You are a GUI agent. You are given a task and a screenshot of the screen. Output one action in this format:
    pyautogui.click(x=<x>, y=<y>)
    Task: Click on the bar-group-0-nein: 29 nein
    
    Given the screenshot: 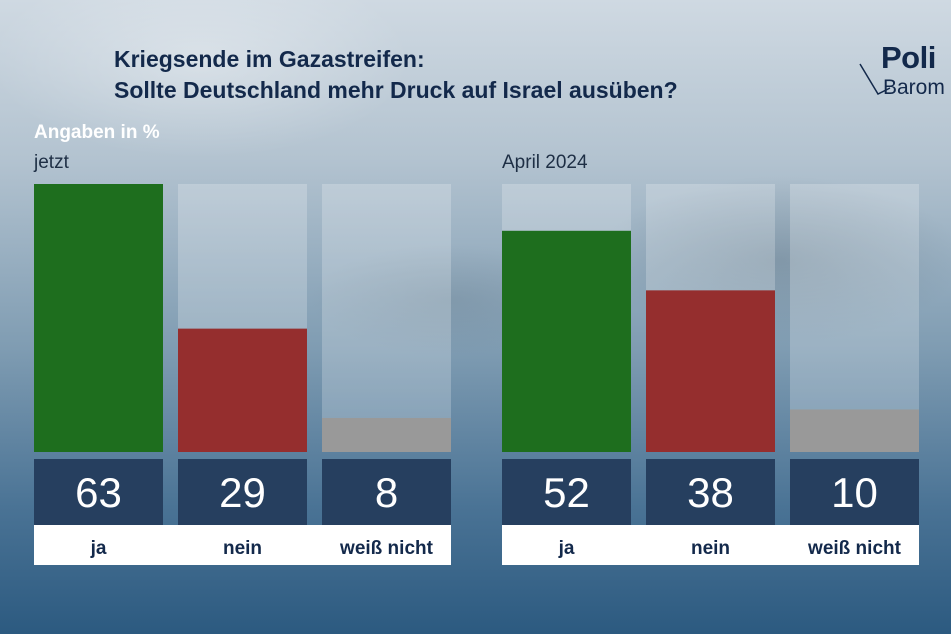 What is the action you would take?
    pyautogui.click(x=250, y=374)
    